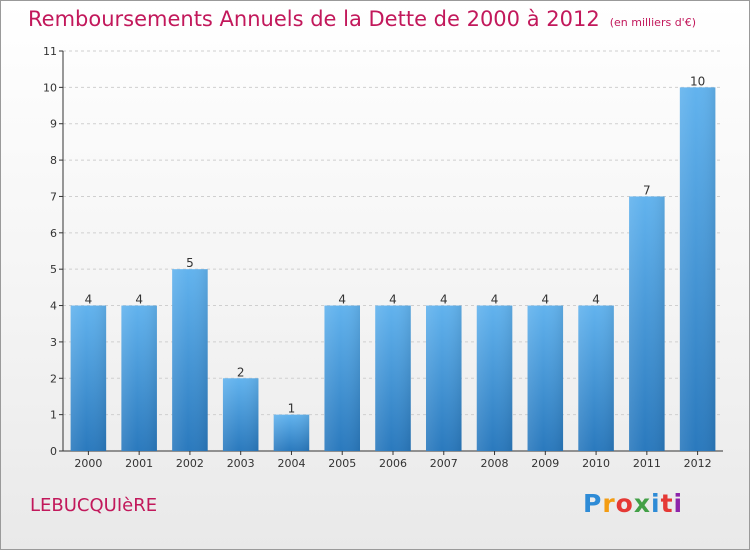 The image size is (750, 551). Describe the element at coordinates (342, 378) in the screenshot. I see `bar-shine-2005` at that location.